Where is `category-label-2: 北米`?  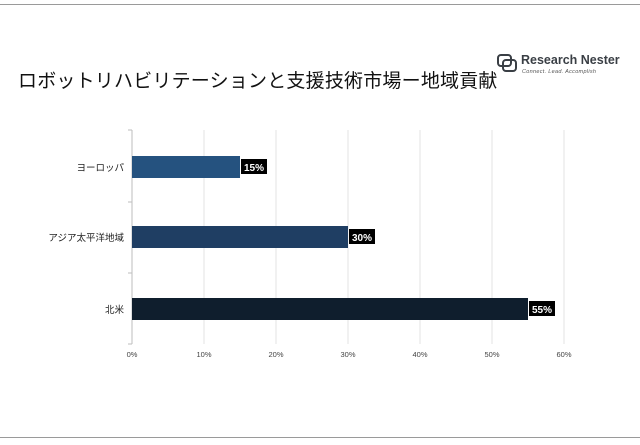 category-label-2: 北米 is located at coordinates (115, 310).